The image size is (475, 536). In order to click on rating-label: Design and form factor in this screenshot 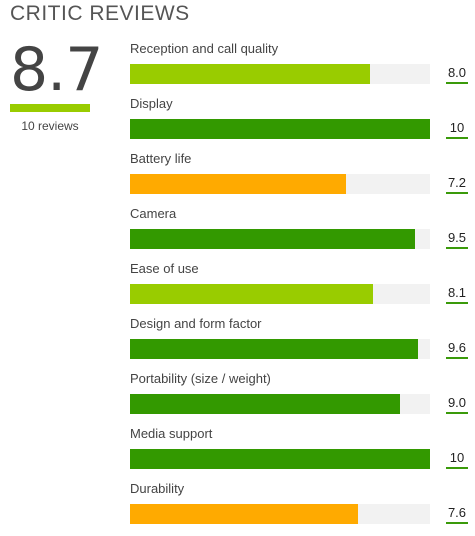, I will do `click(196, 323)`.